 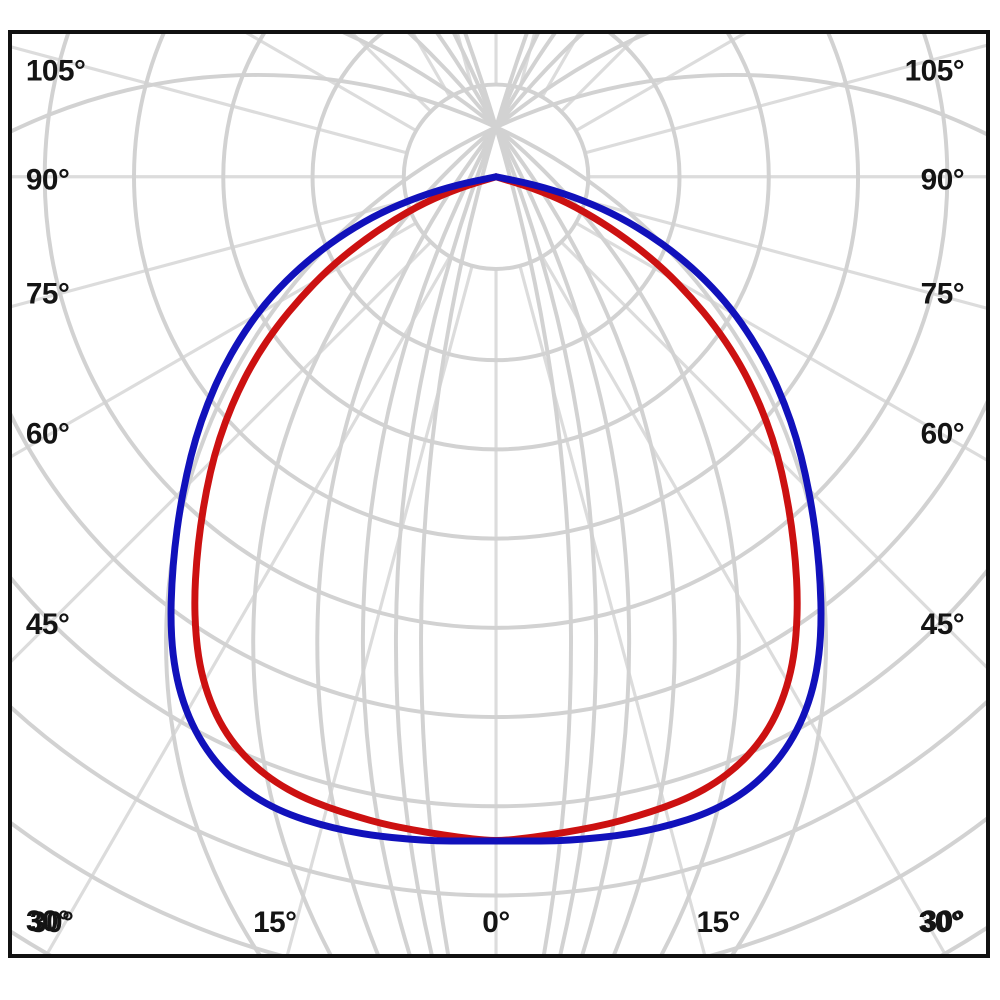 I want to click on axis-label-right-2: 75°, so click(x=942, y=294).